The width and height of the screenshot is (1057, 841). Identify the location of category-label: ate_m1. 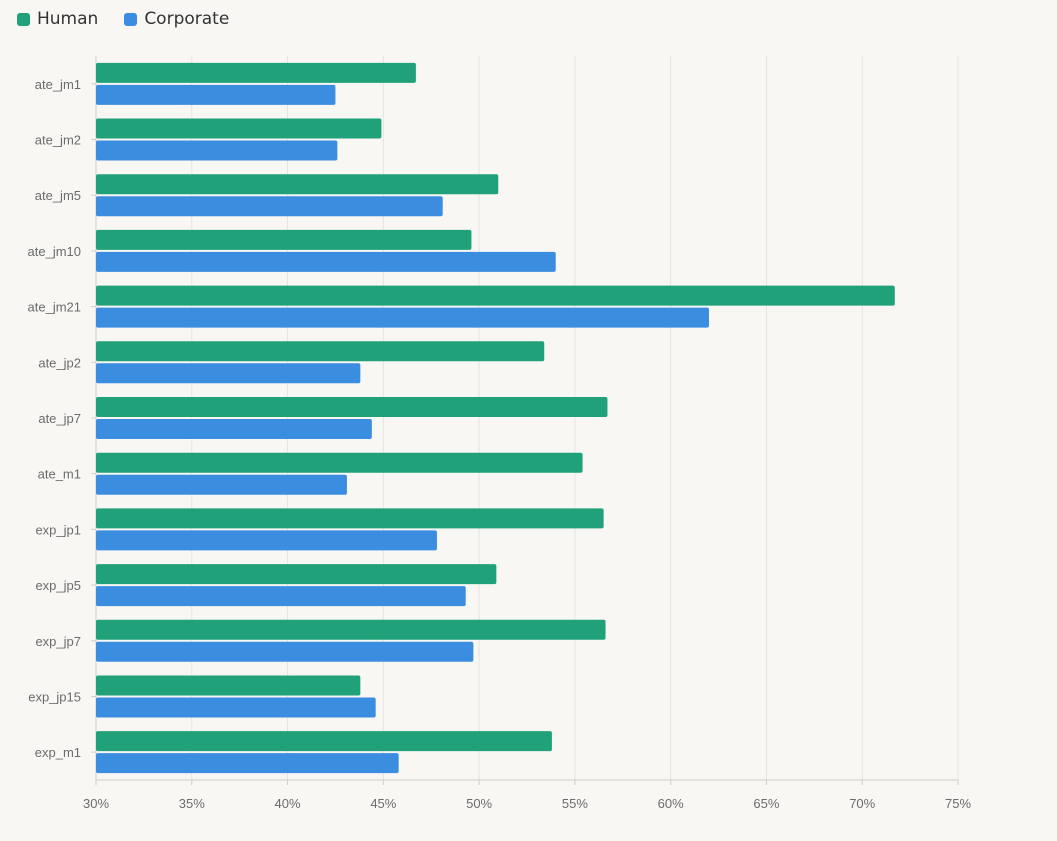
(59, 474).